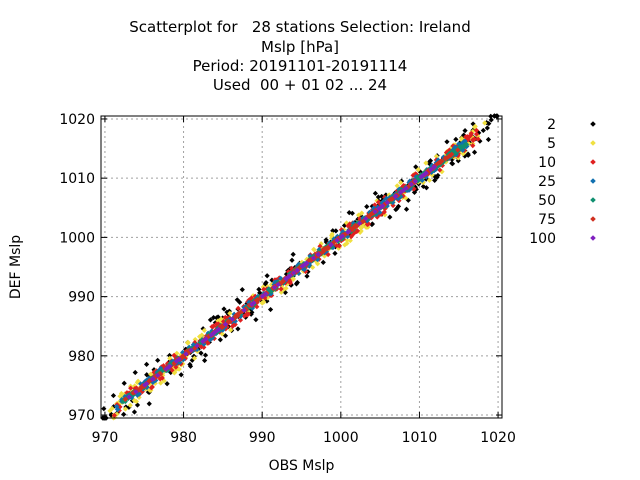 The image size is (640, 480). Describe the element at coordinates (551, 144) in the screenshot. I see `legend-label-5: 5` at that location.